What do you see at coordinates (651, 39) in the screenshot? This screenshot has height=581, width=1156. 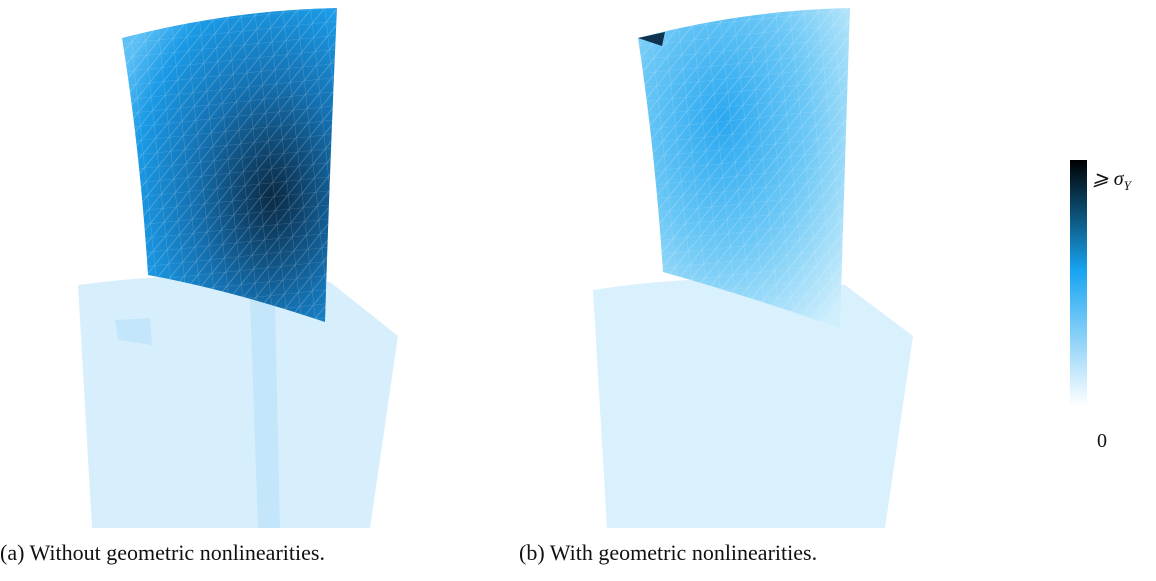 I see `blade-tip` at bounding box center [651, 39].